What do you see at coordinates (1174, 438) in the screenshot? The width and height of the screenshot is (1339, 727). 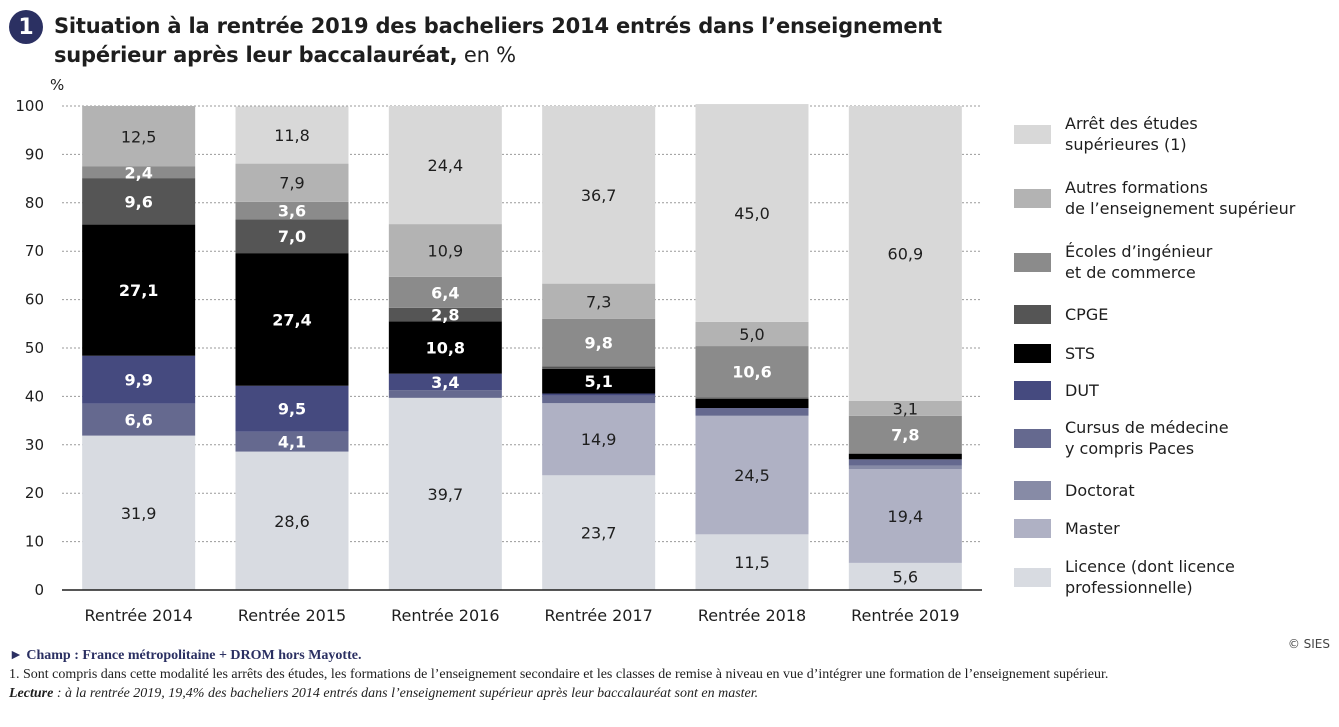 I see `legend-item: Cursus de médecine y compris Paces` at bounding box center [1174, 438].